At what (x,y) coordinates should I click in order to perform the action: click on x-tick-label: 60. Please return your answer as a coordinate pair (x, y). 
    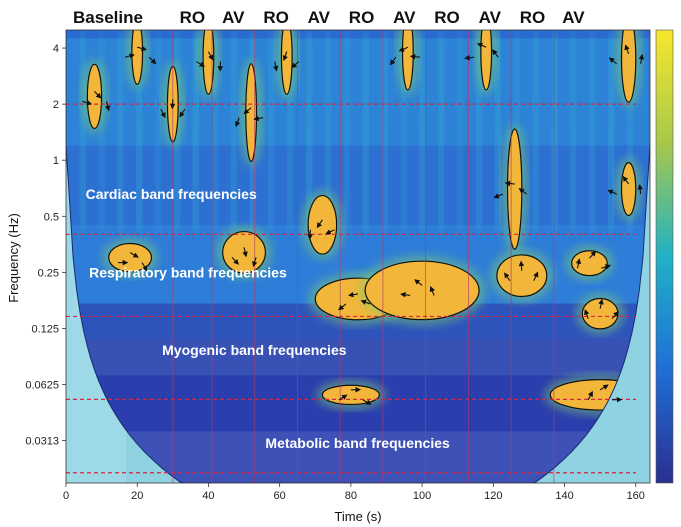
    Looking at the image, I should click on (280, 496).